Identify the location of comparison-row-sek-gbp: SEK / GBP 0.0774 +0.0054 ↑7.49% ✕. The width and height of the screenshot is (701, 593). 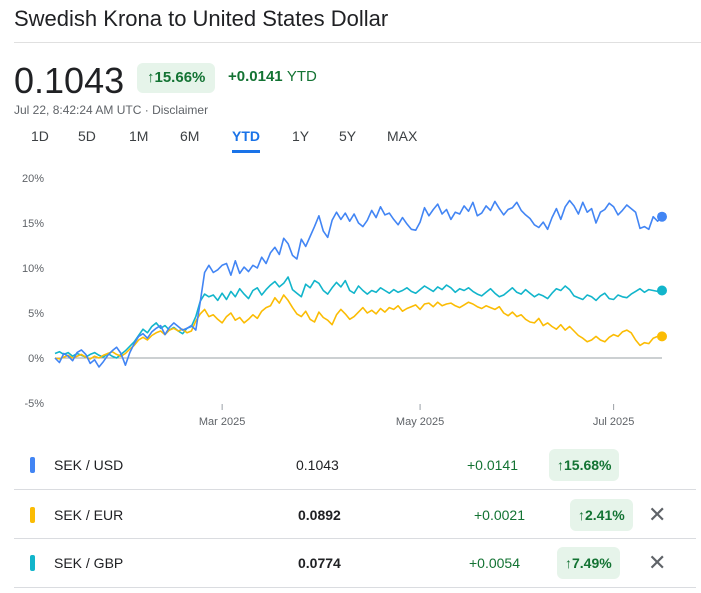
(357, 564).